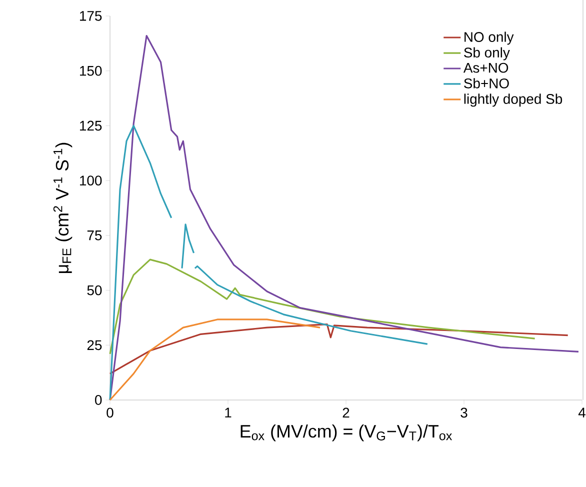 The height and width of the screenshot is (487, 586). Describe the element at coordinates (485, 67) in the screenshot. I see `legend-label: As+NO` at that location.